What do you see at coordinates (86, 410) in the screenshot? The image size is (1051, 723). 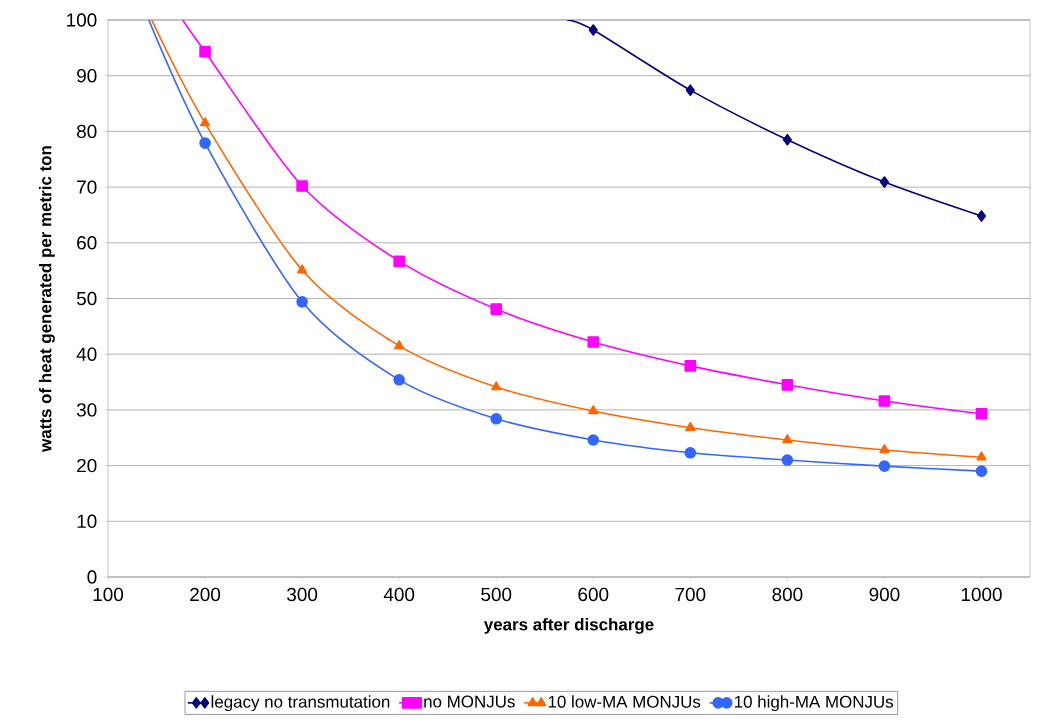 I see `y-tick-label: 30` at bounding box center [86, 410].